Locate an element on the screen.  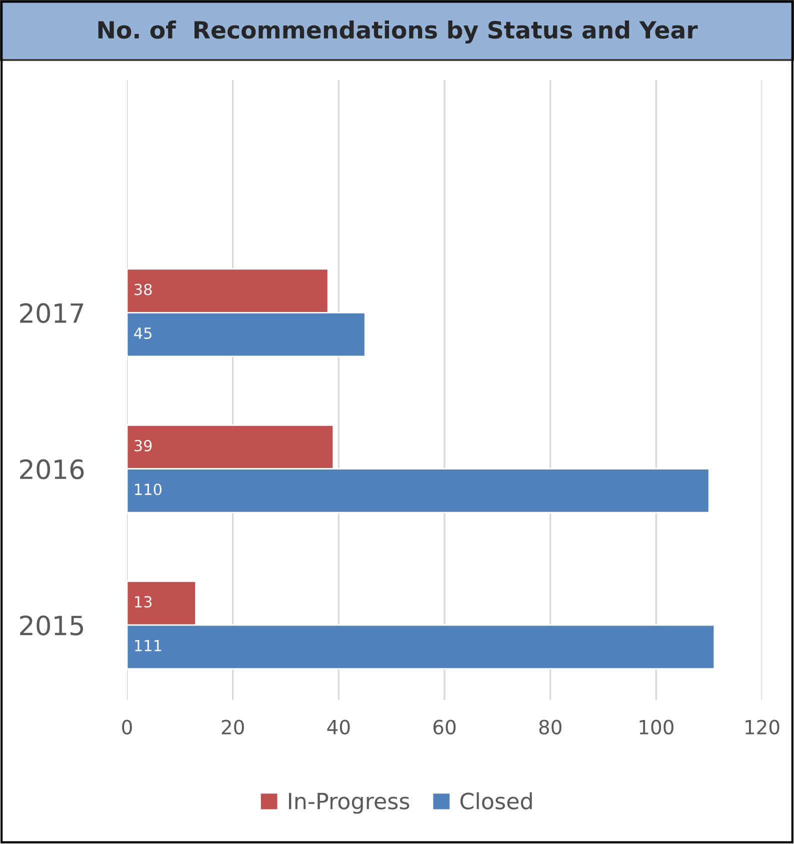
x-tick-label: 80 is located at coordinates (550, 727).